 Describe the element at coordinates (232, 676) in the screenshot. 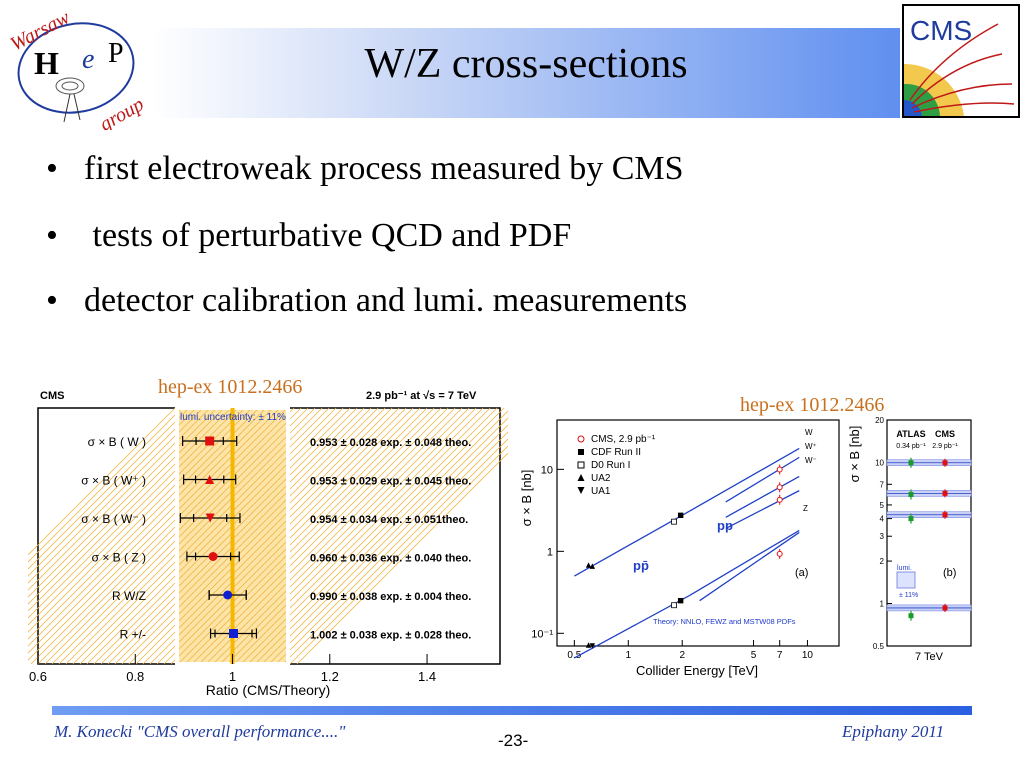

I see `x-tick-label: 1` at that location.